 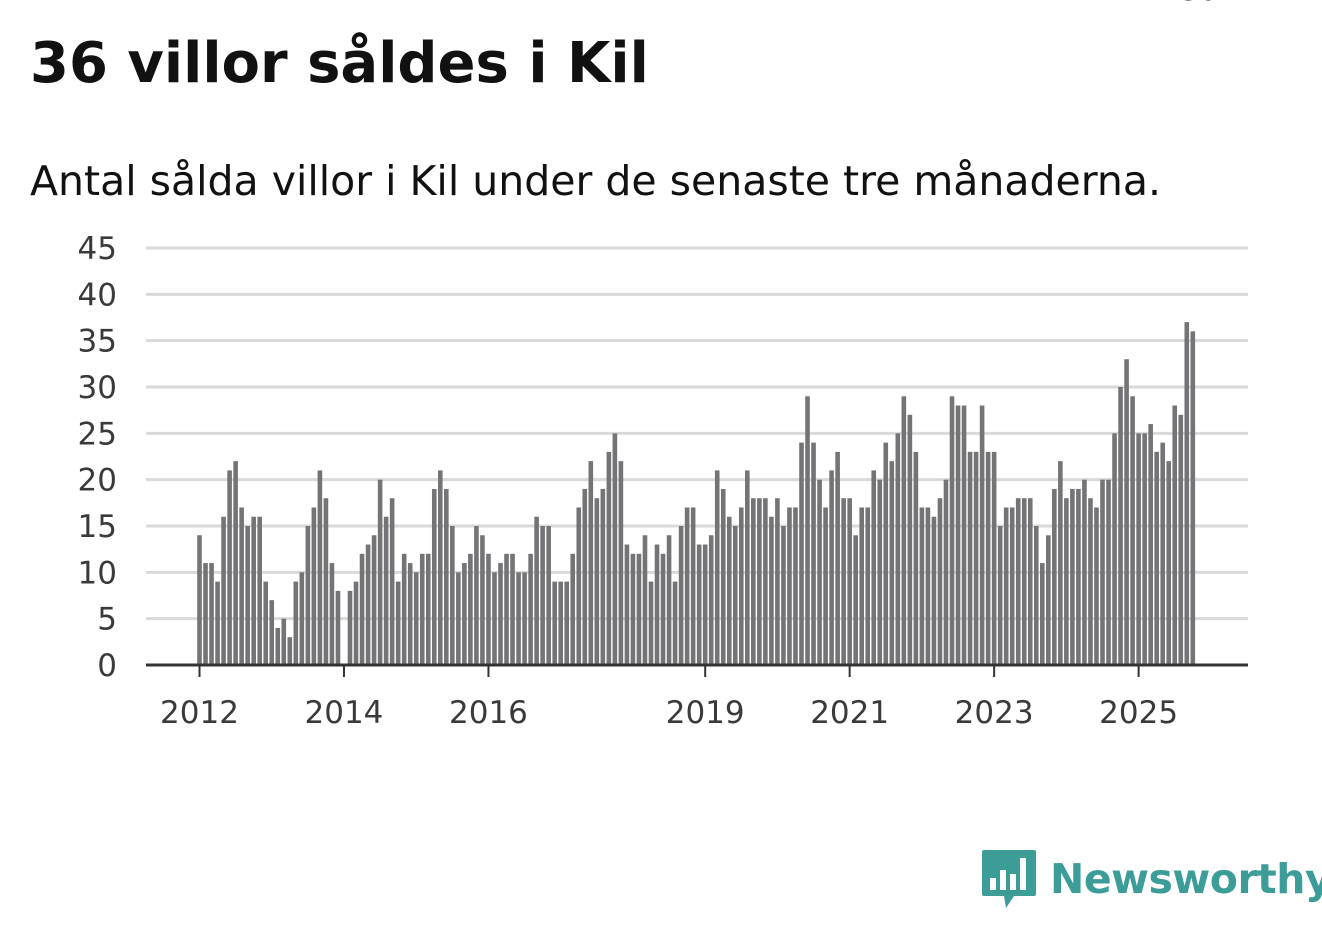 I want to click on x-tick-label: 2023, so click(x=994, y=713).